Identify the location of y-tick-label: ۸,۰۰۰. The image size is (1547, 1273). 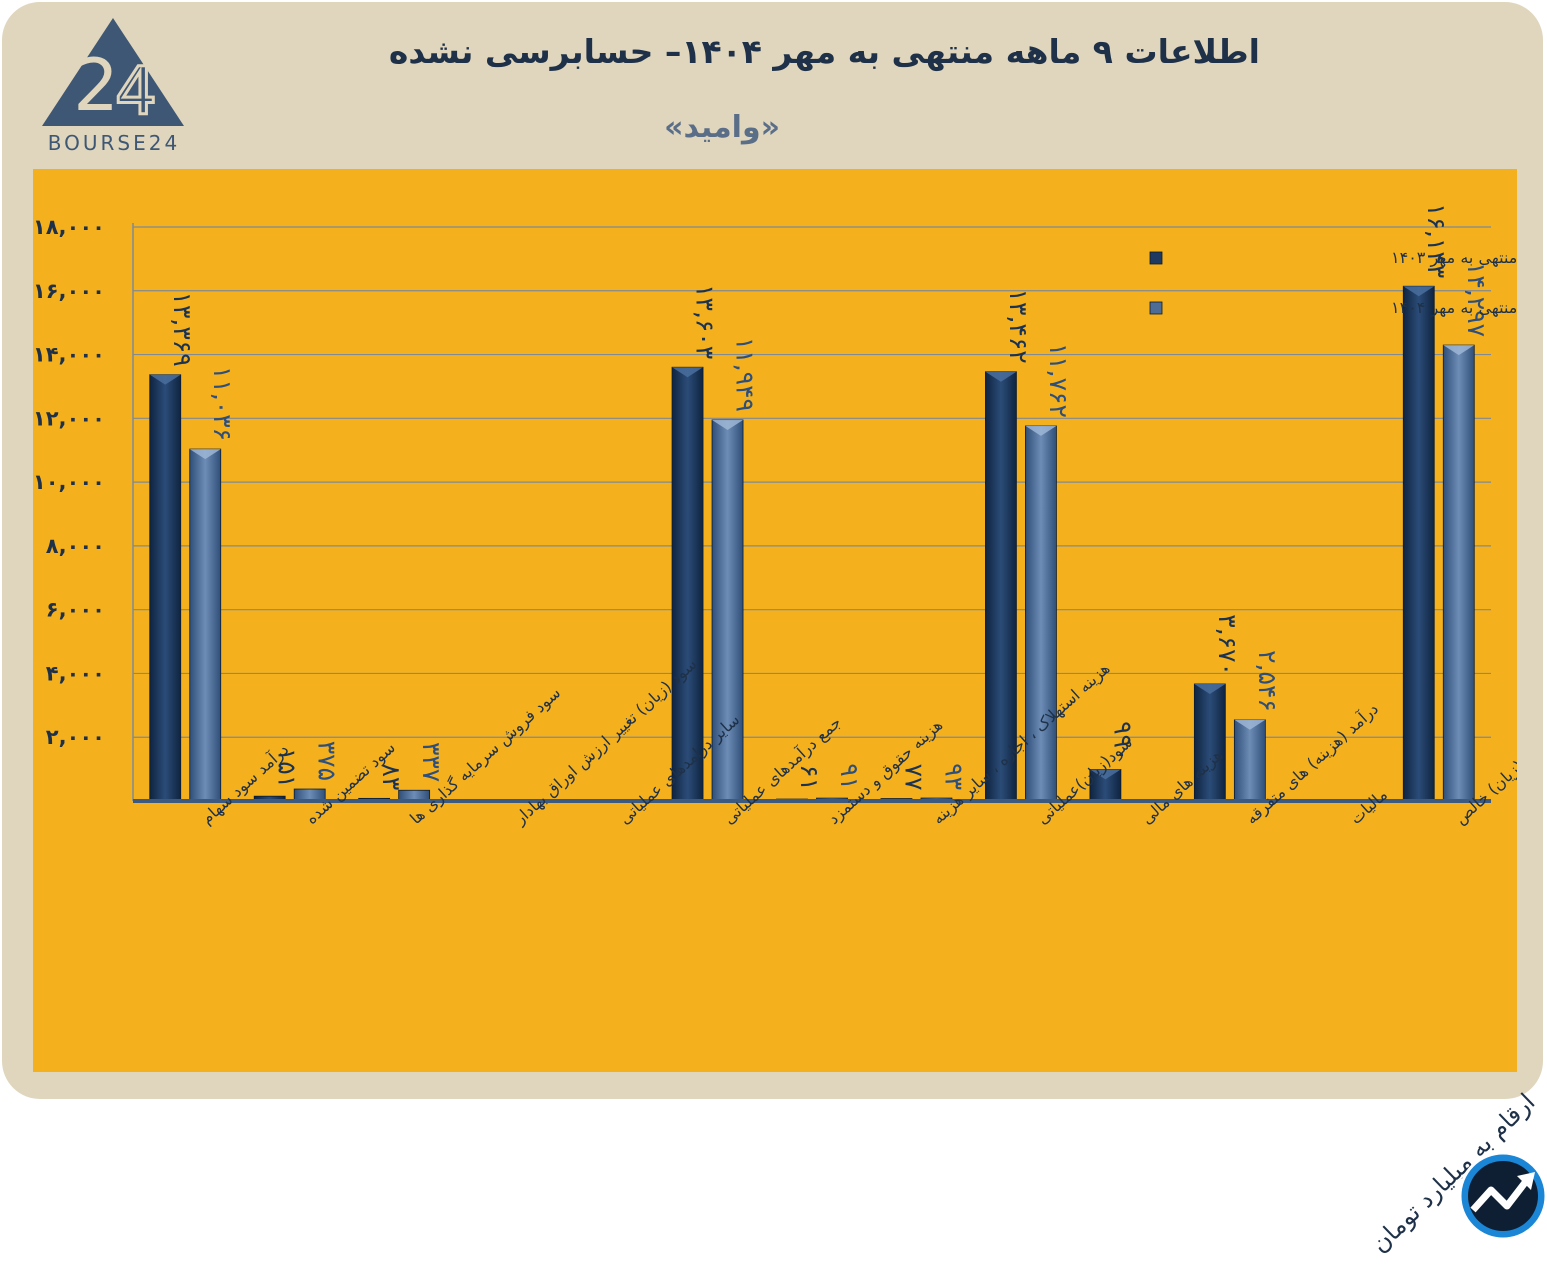
(75, 546).